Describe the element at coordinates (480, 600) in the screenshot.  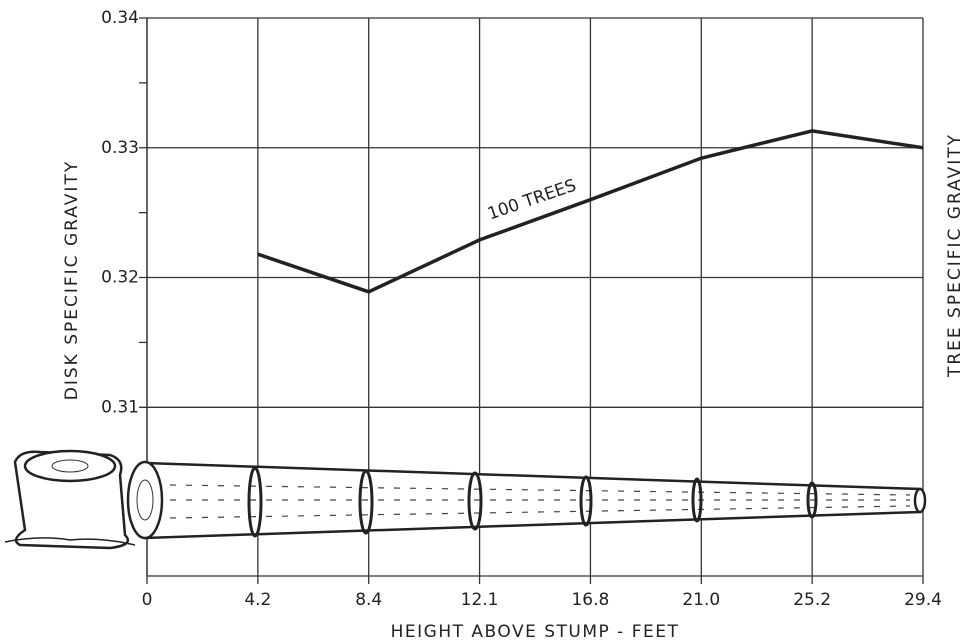
I see `x-tick-label: 12.1` at that location.